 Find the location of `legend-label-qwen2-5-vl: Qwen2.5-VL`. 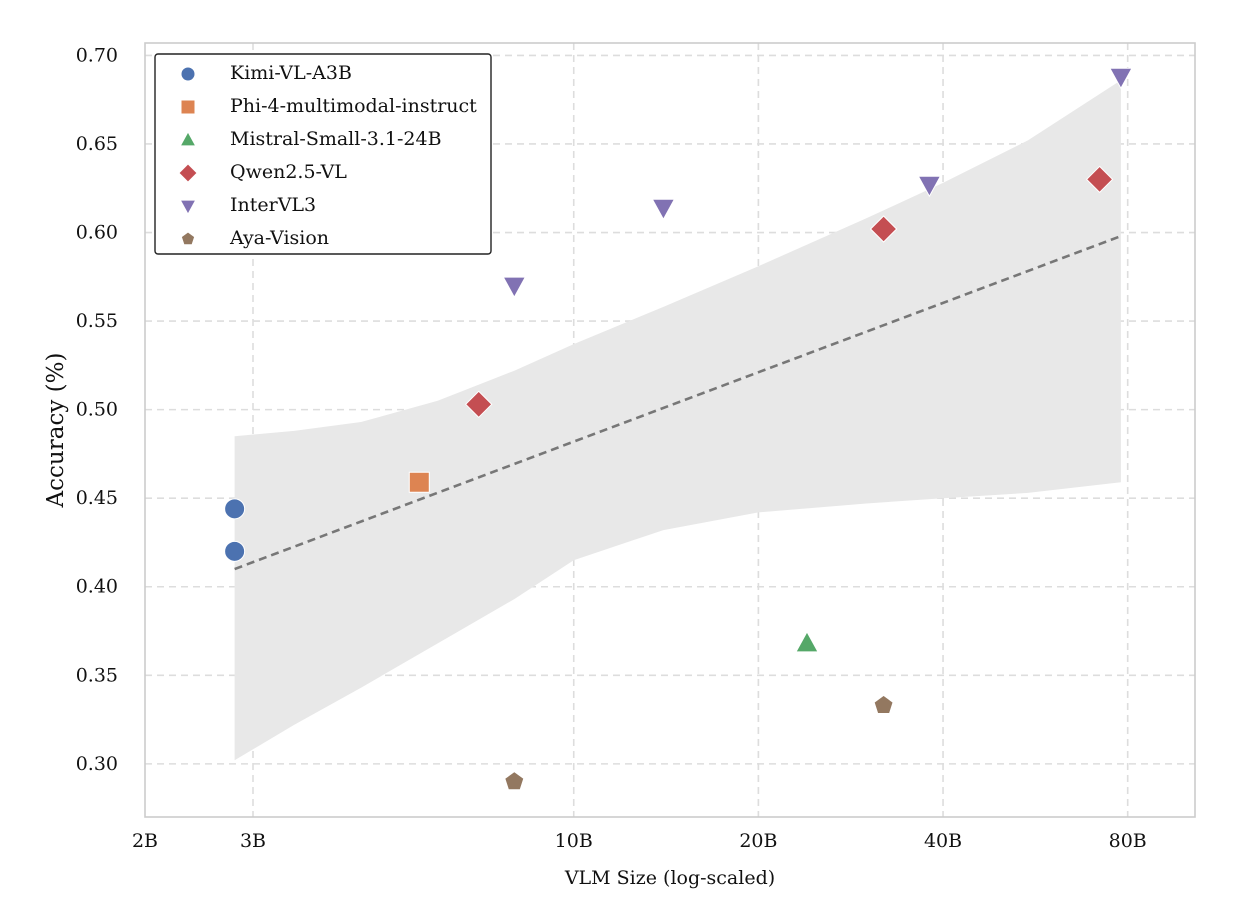

legend-label-qwen2-5-vl: Qwen2.5-VL is located at coordinates (288, 172).